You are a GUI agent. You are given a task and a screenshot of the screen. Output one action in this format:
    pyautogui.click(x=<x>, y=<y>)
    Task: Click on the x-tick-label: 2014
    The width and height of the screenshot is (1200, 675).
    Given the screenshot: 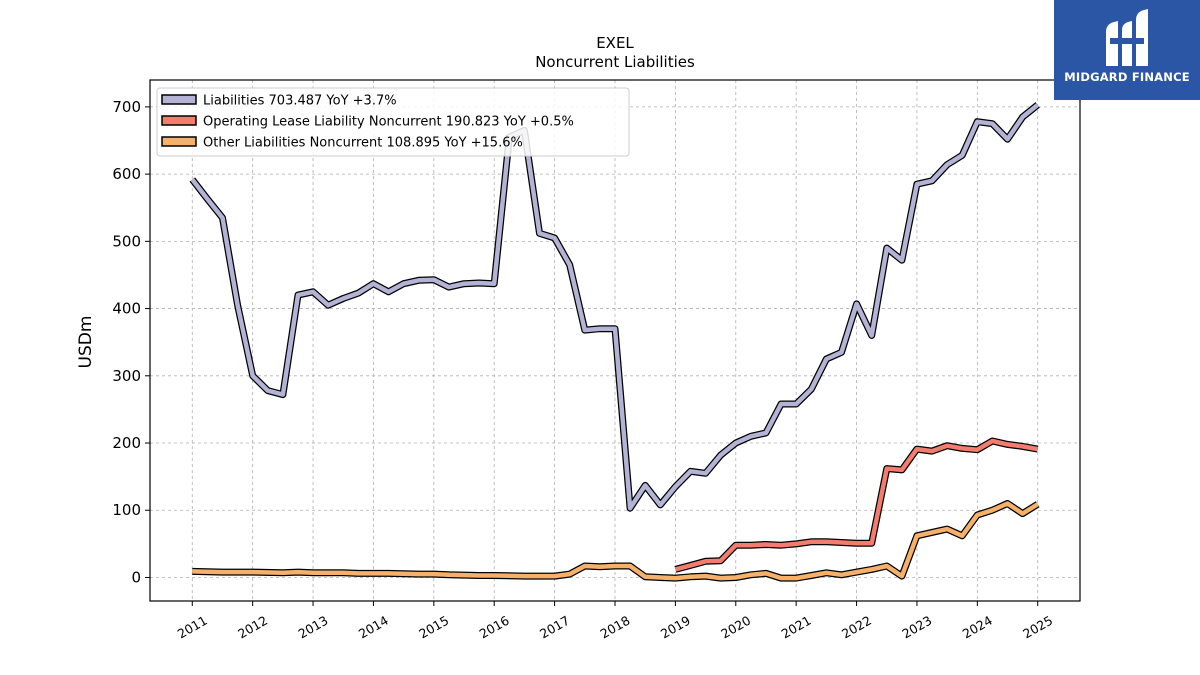 What is the action you would take?
    pyautogui.click(x=373, y=627)
    